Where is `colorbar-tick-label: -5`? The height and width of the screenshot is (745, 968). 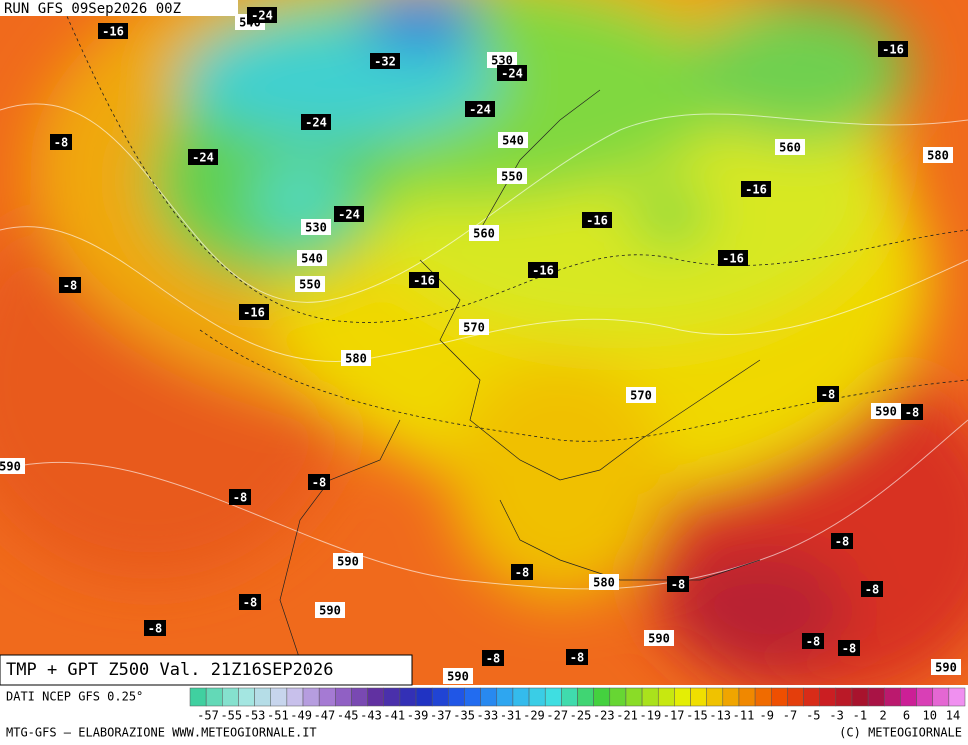 colorbar-tick-label: -5 is located at coordinates (813, 716).